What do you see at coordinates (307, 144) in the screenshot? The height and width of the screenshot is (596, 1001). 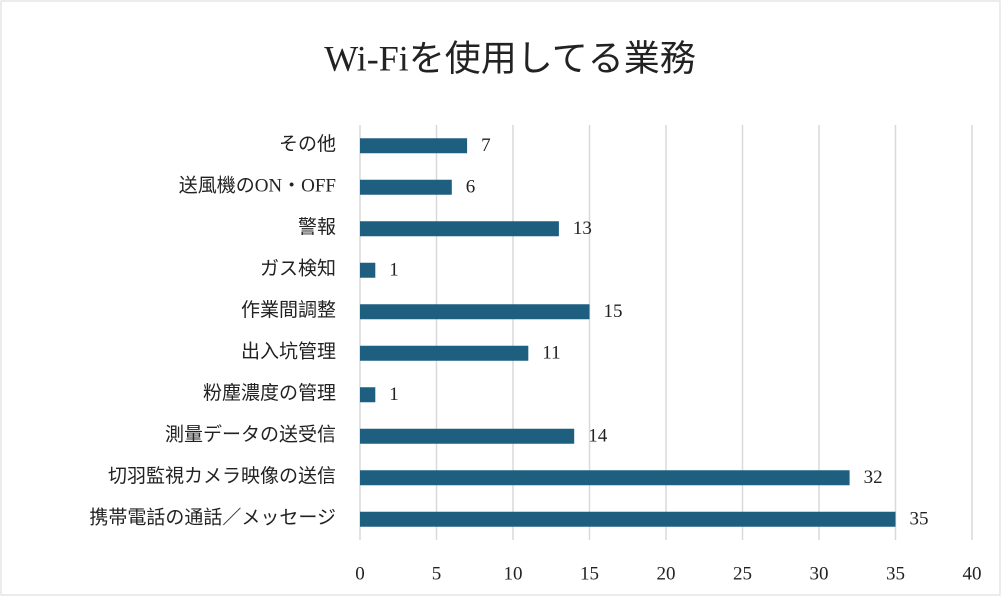 I see `y-tick-label: その他` at bounding box center [307, 144].